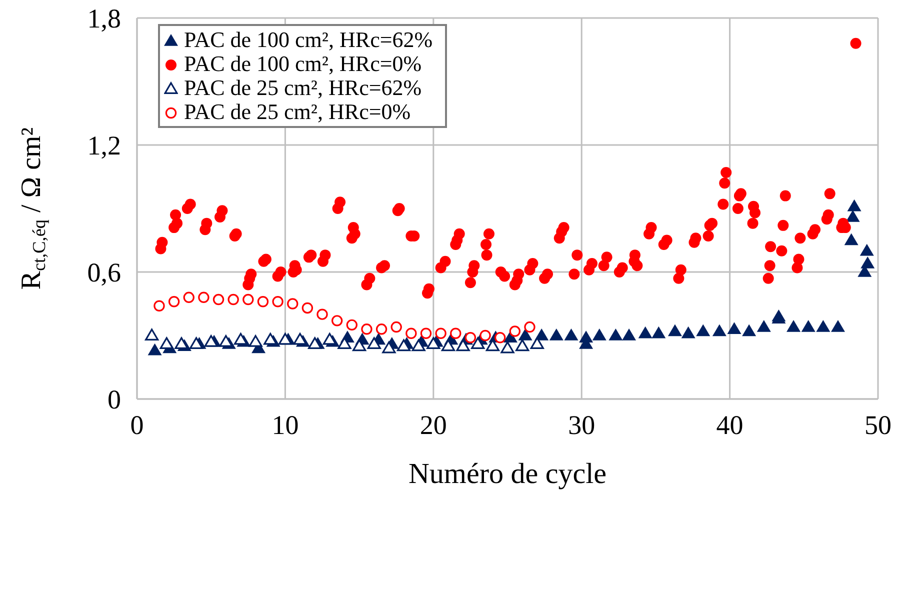 This screenshot has width=908, height=603. I want to click on legend-label: PAC de 25 cm², HRc=62%, so click(303, 87).